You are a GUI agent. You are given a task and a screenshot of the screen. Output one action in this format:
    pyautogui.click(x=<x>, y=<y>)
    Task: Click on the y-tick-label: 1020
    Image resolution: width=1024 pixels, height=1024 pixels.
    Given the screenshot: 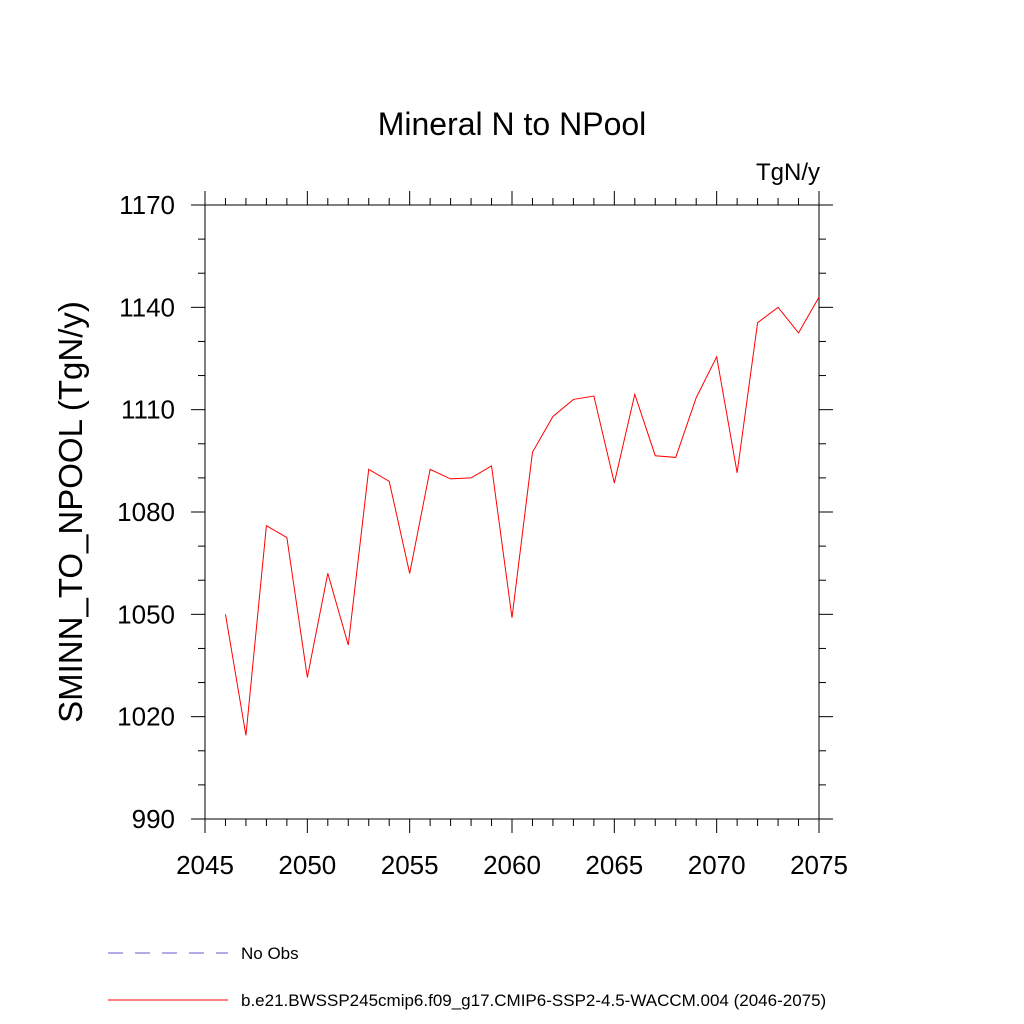 What is the action you would take?
    pyautogui.click(x=146, y=717)
    